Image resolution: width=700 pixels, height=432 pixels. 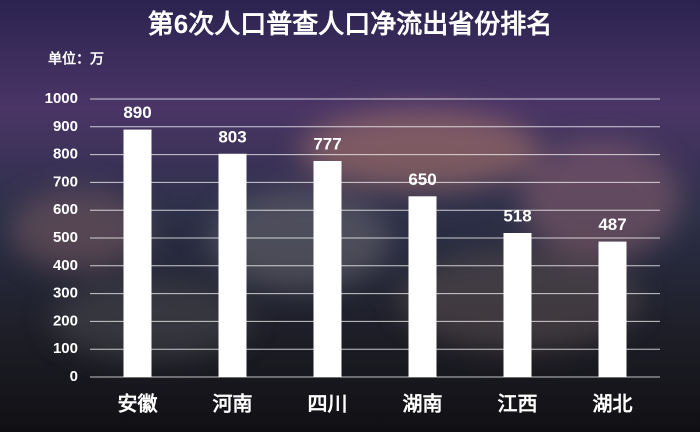 I want to click on data-label: 487, so click(x=612, y=224).